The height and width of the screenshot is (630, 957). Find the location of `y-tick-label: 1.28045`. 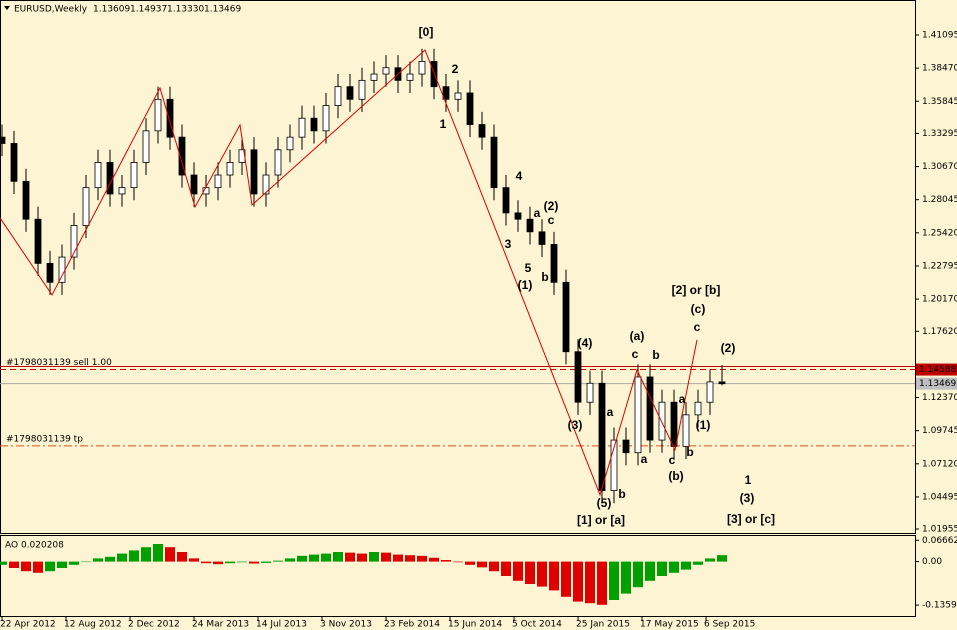

y-tick-label: 1.28045 is located at coordinates (939, 200).